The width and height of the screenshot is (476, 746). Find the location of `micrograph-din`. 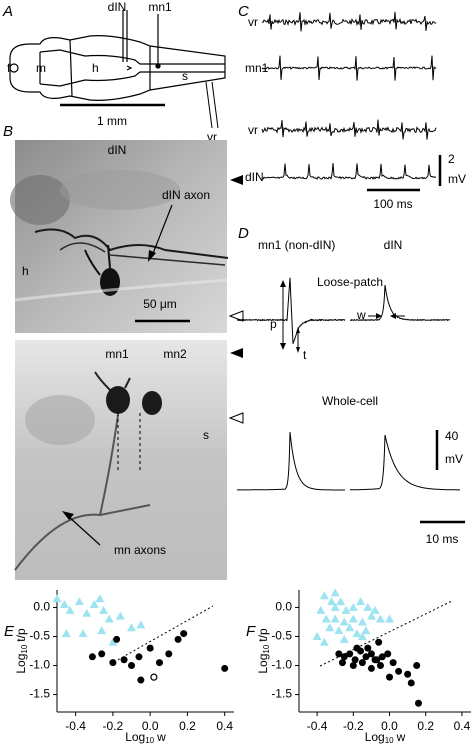

micrograph-din is located at coordinates (119, 236).